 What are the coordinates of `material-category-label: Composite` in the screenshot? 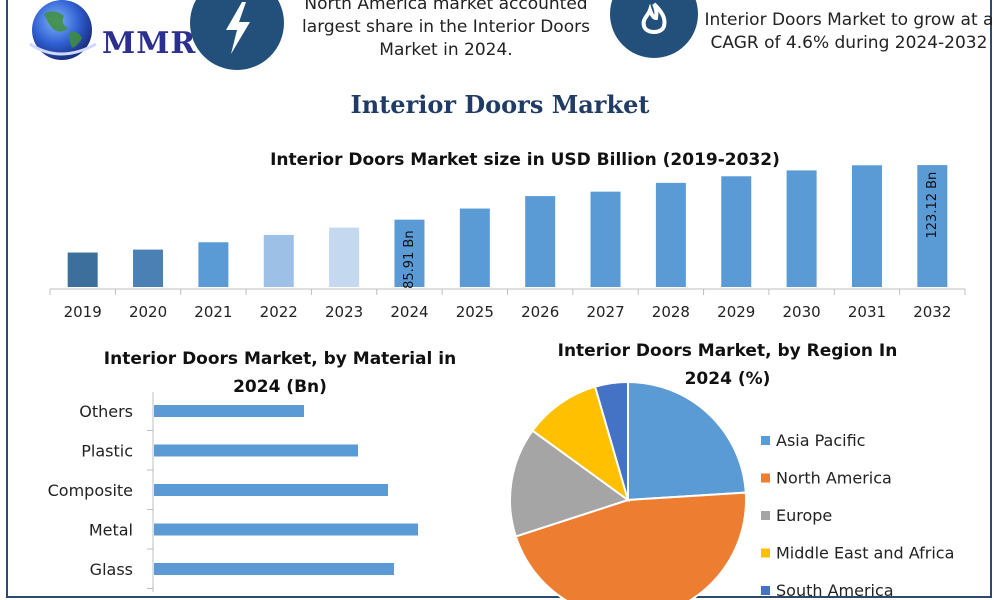 It's located at (90, 490).